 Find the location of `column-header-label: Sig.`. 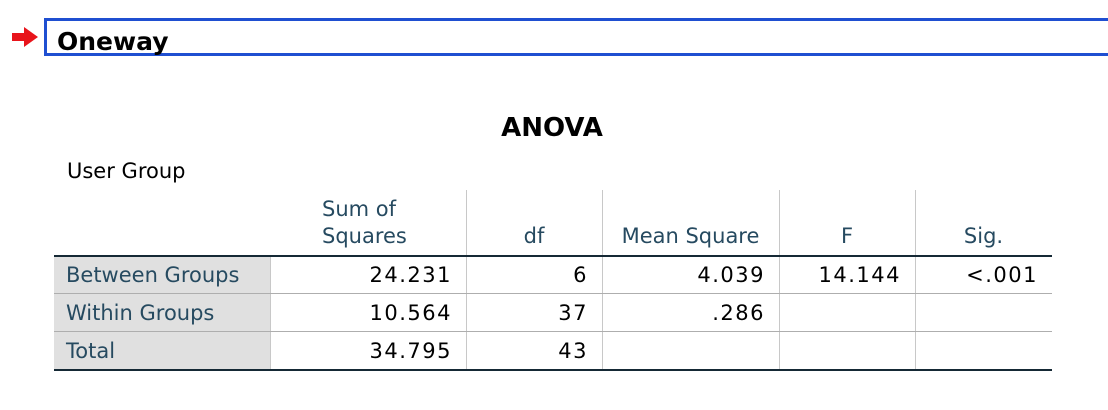

column-header-label: Sig. is located at coordinates (983, 236).